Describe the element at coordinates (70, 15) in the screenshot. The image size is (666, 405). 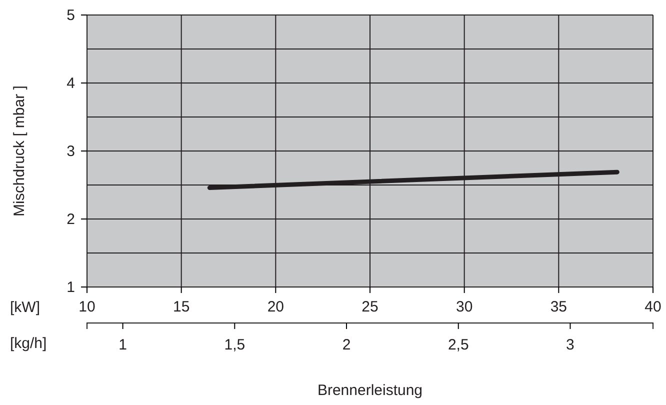
I see `y-tick-label: 5` at that location.